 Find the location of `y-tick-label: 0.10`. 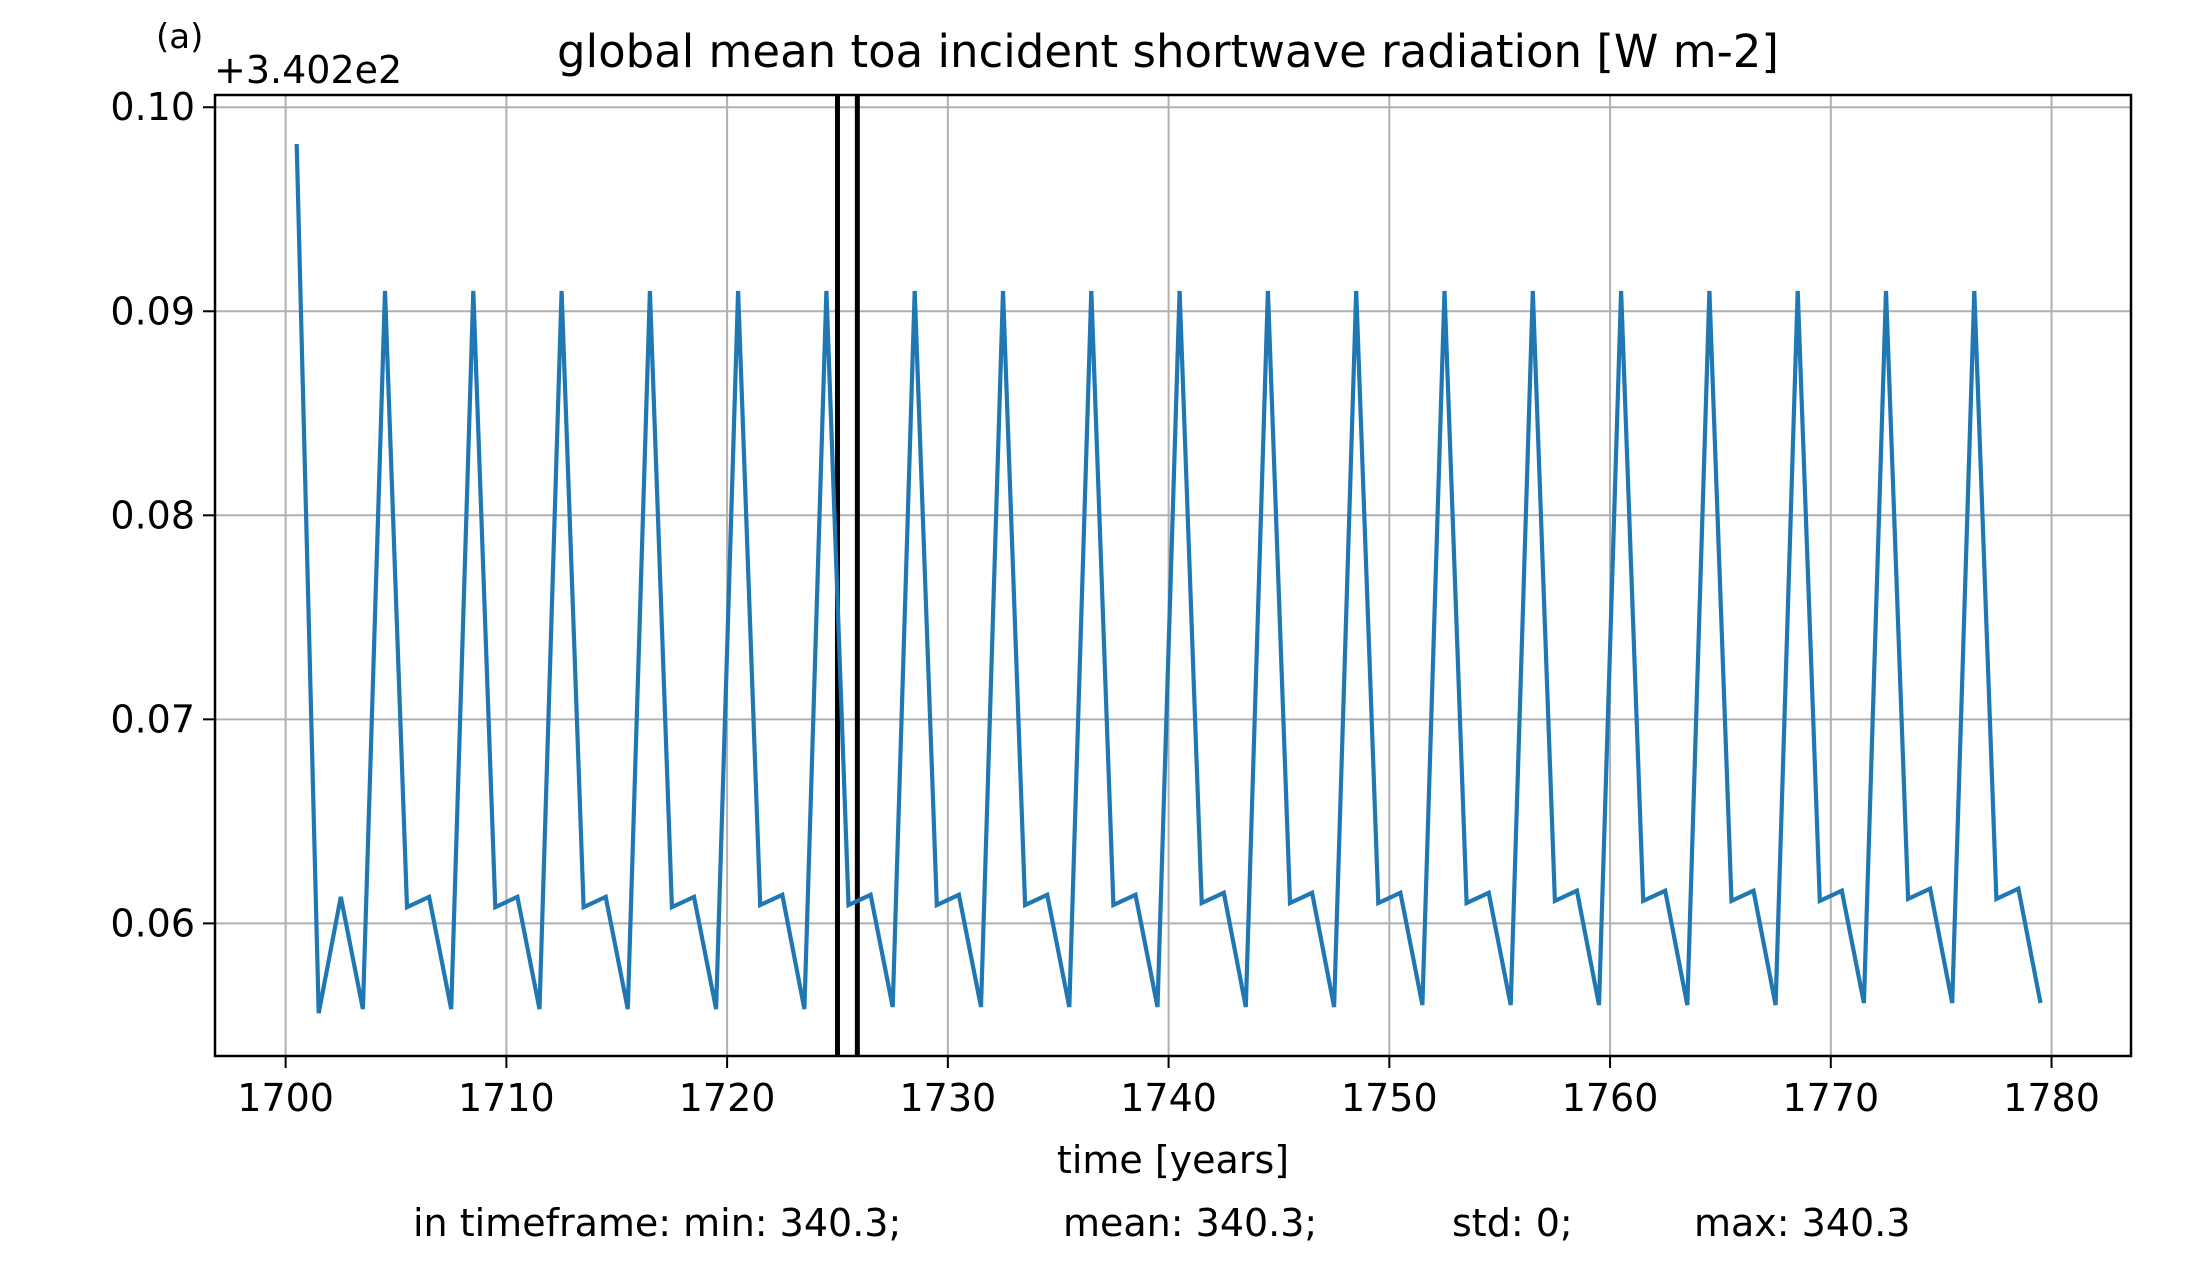

y-tick-label: 0.10 is located at coordinates (152, 107).